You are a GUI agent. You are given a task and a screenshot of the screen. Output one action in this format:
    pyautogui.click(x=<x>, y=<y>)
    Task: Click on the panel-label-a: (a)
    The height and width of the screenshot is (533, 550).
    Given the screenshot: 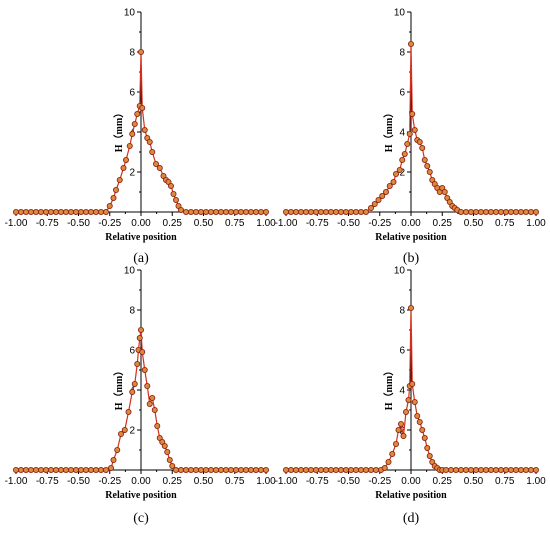 What is the action you would take?
    pyautogui.click(x=141, y=258)
    